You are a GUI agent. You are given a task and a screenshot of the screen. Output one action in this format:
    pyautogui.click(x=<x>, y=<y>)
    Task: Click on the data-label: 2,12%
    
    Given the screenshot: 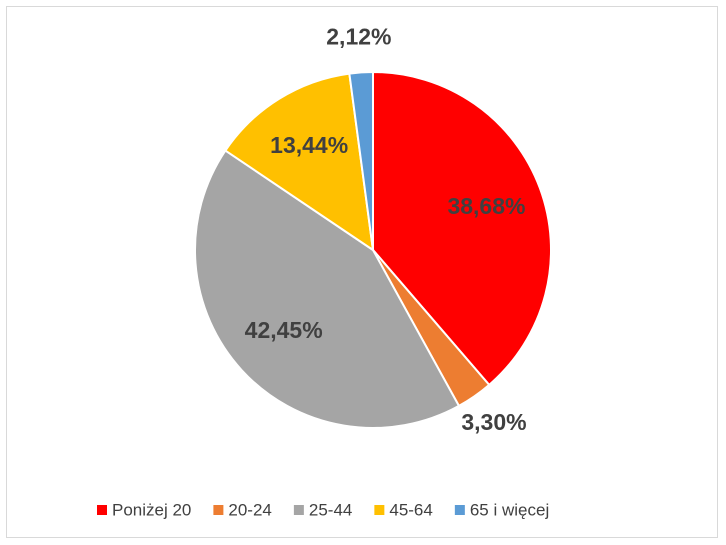 What is the action you would take?
    pyautogui.click(x=358, y=37)
    